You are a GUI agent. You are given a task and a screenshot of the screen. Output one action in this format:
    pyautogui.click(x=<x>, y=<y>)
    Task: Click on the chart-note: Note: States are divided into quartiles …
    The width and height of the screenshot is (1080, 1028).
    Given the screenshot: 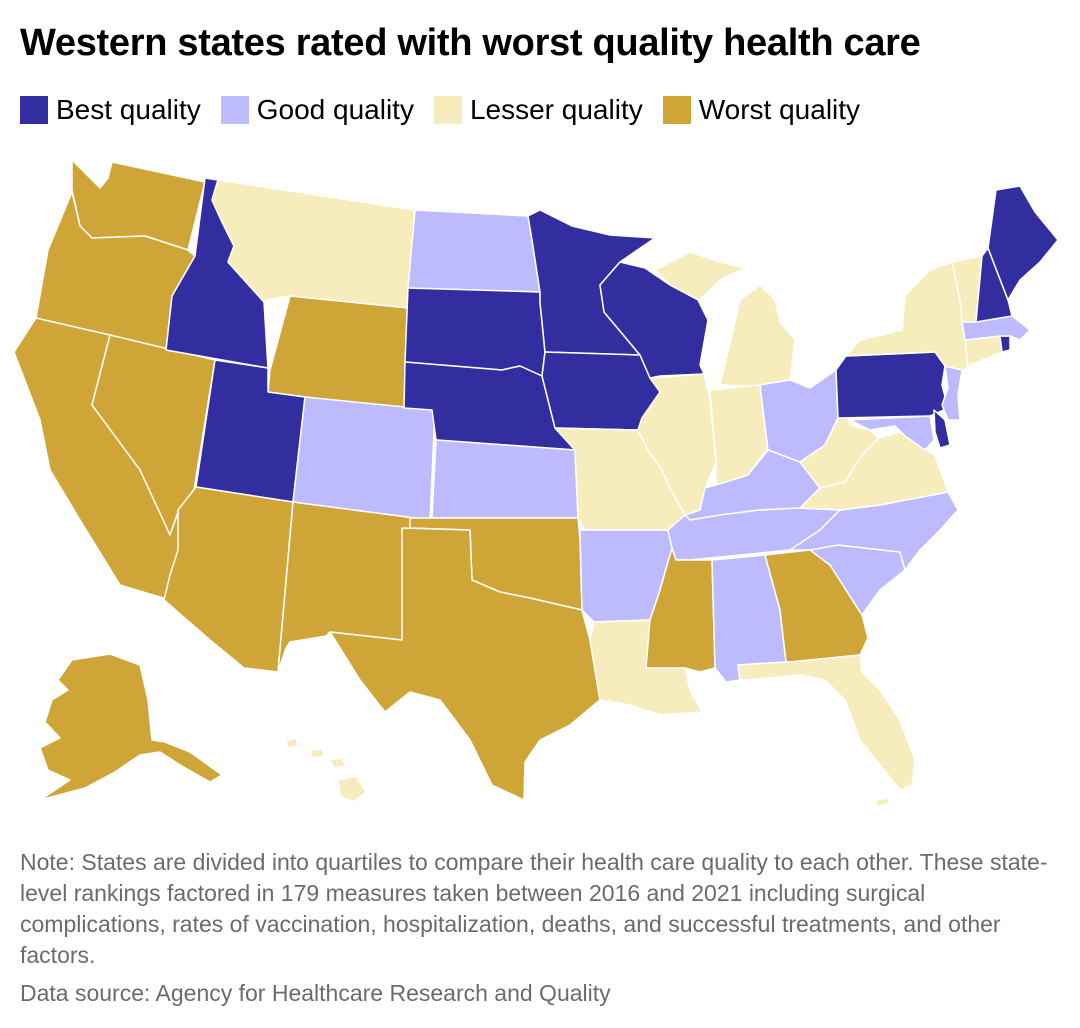 What is the action you would take?
    pyautogui.click(x=534, y=908)
    